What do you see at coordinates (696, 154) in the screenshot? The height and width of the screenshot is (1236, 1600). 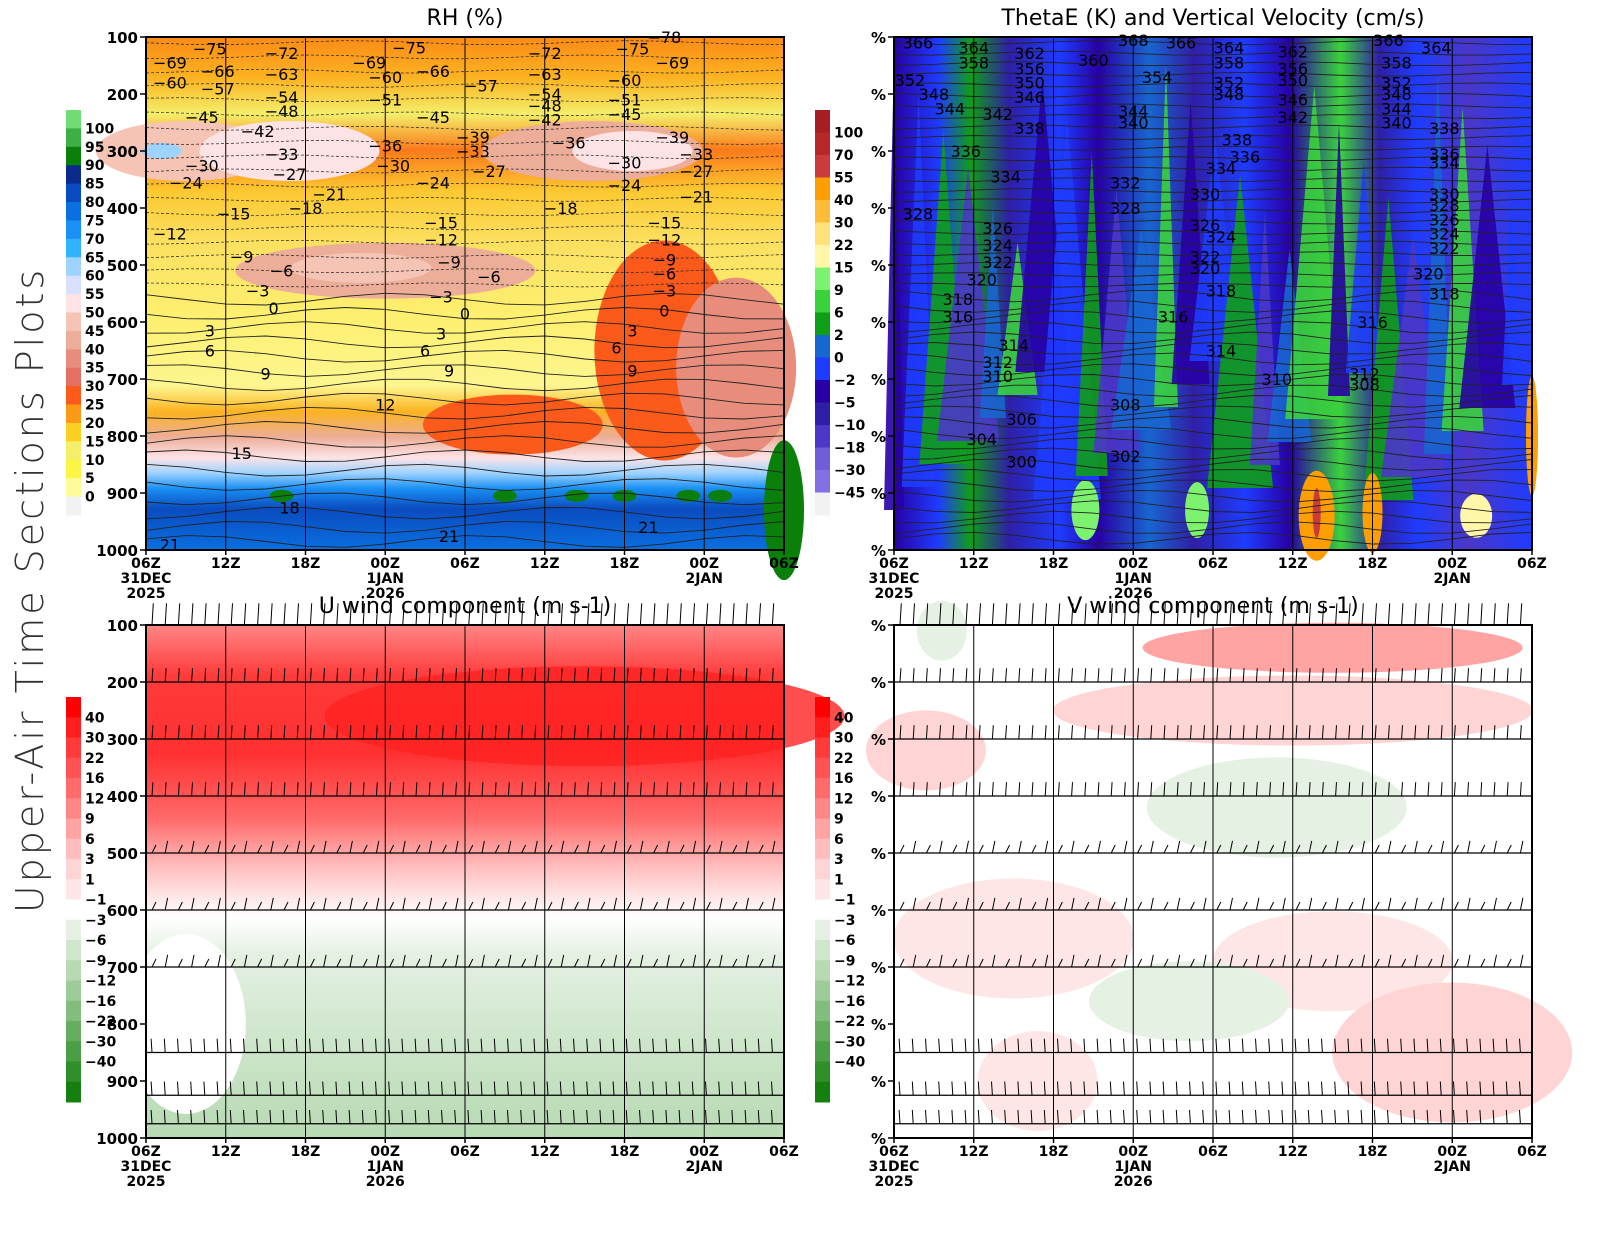 I see `contour-label: −33` at bounding box center [696, 154].